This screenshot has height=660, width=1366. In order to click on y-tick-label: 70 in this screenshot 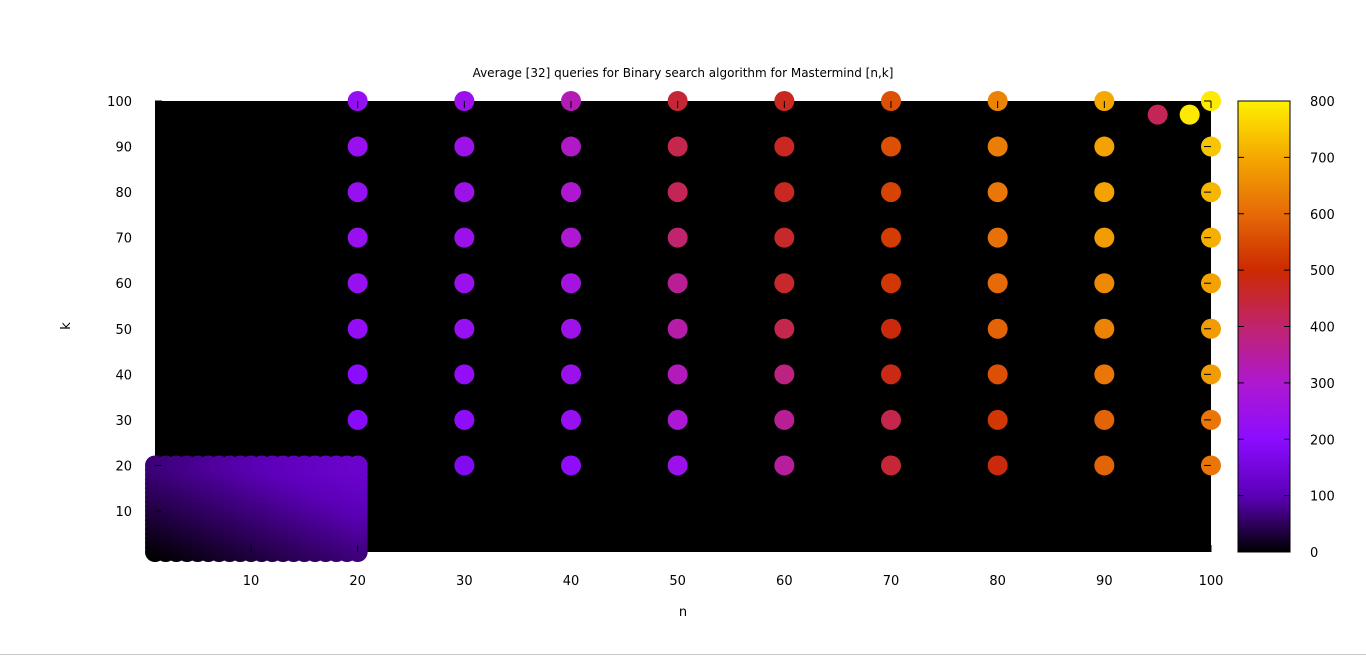, I will do `click(123, 239)`.